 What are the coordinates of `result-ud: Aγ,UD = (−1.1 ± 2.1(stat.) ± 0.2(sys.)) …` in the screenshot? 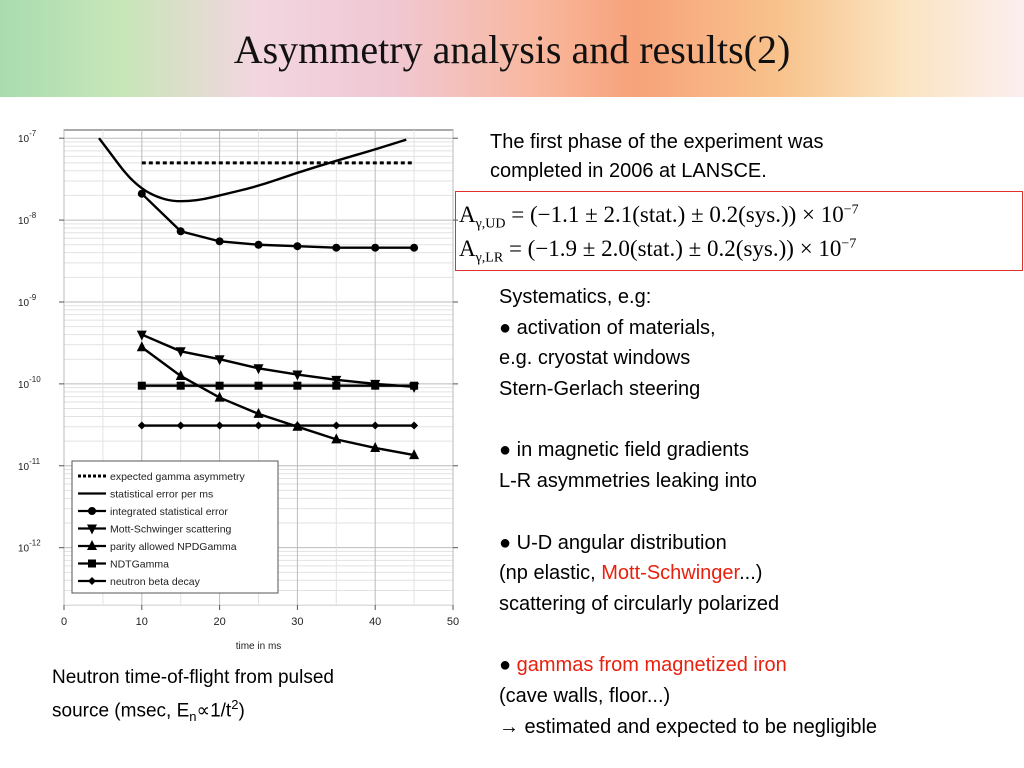 It's located at (659, 217).